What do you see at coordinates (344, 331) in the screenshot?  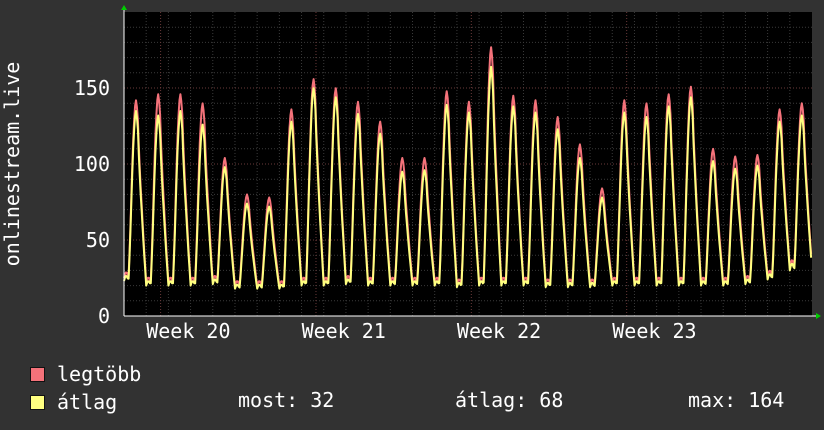 I see `x-tick-label: Week 21` at bounding box center [344, 331].